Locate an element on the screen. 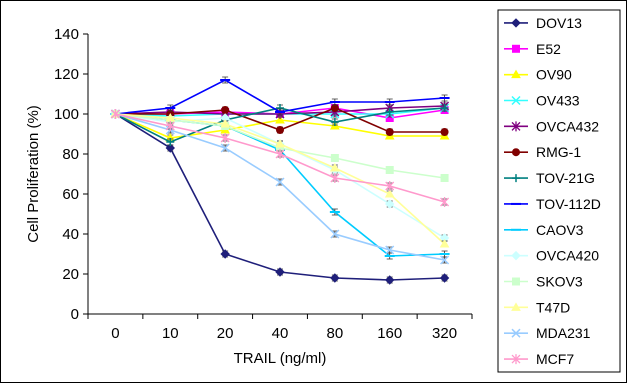 Image resolution: width=627 pixels, height=383 pixels. legend-label: TOV-112D is located at coordinates (568, 204).